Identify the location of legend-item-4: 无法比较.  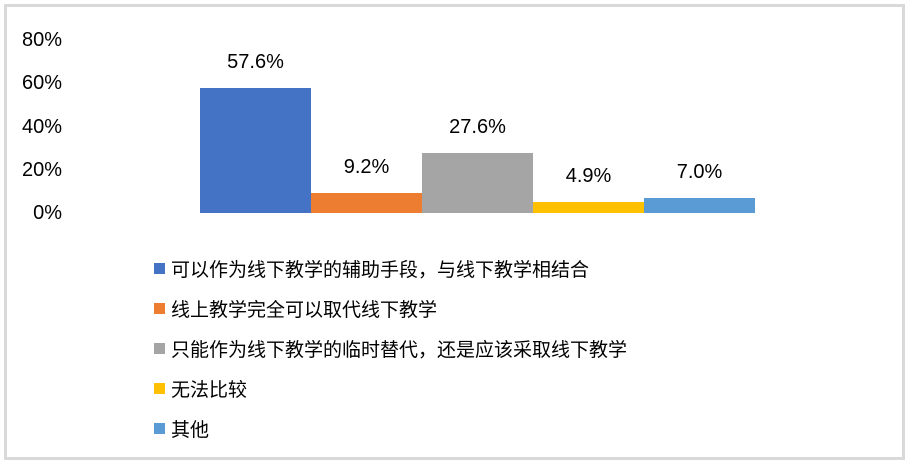
(200, 388).